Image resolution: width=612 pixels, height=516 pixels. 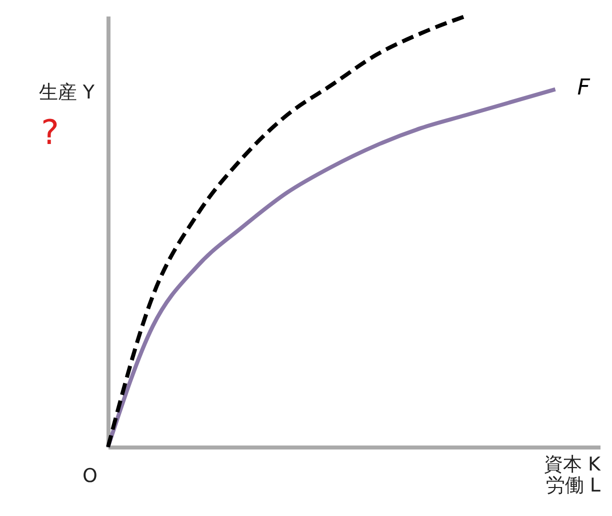 I want to click on text: O, so click(x=90, y=476).